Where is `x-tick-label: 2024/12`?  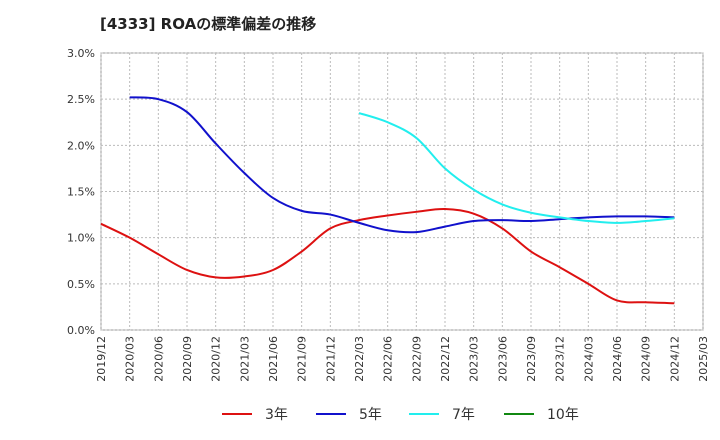
x-tick-label: 2024/12 is located at coordinates (674, 359).